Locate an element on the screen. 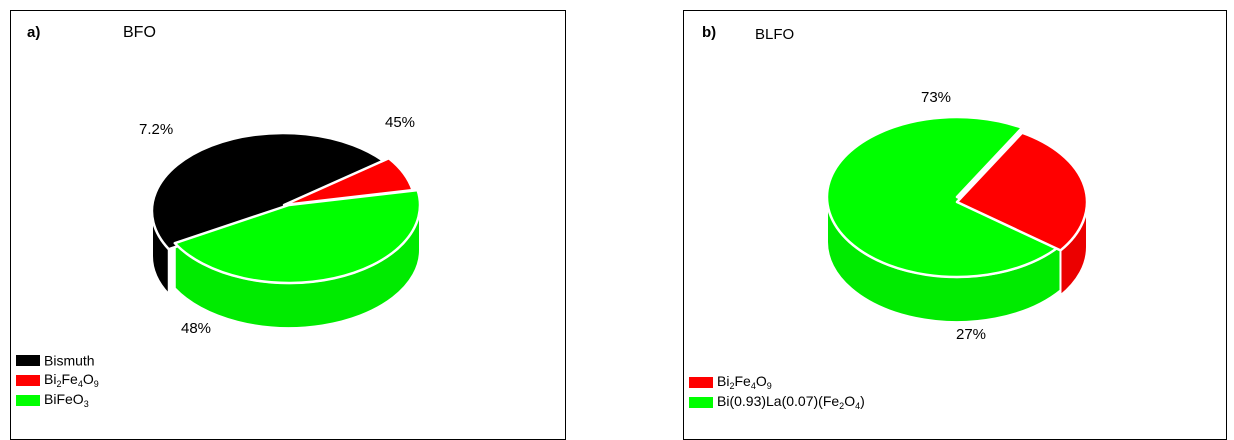 The image size is (1234, 440). pie-chart-blfo: 73% 27% is located at coordinates (957, 216).